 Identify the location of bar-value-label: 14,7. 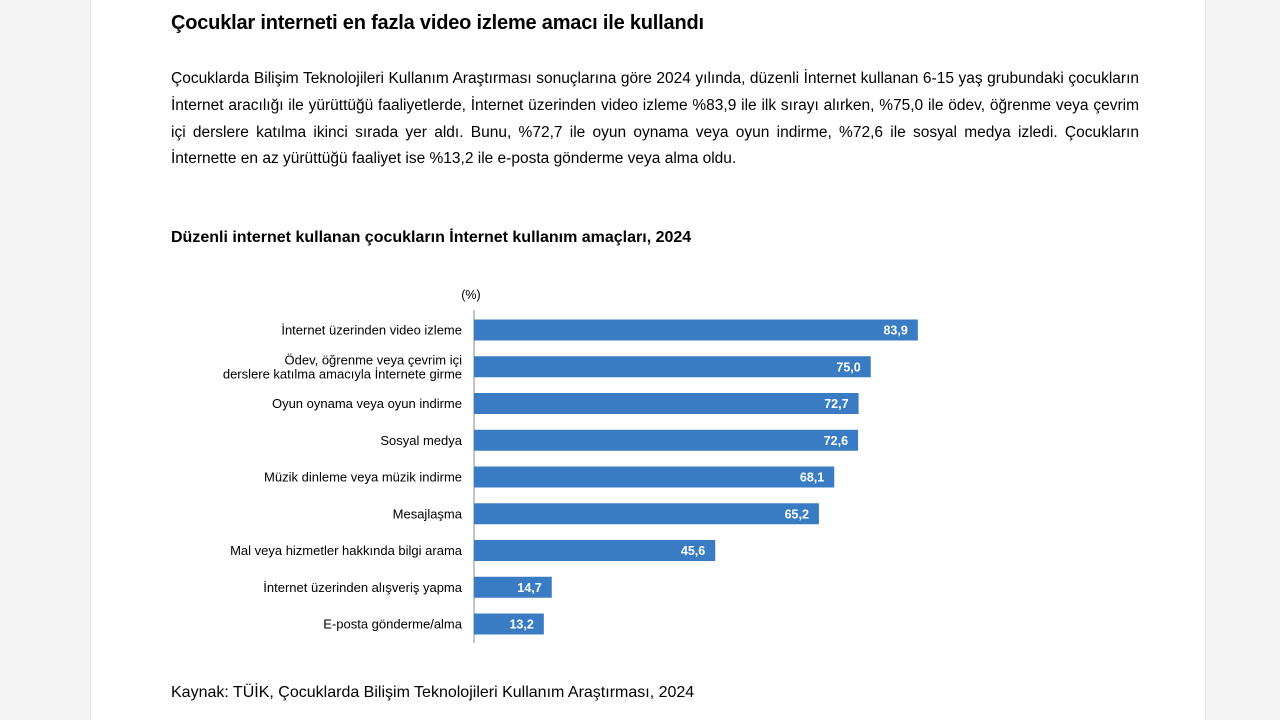
(529, 588).